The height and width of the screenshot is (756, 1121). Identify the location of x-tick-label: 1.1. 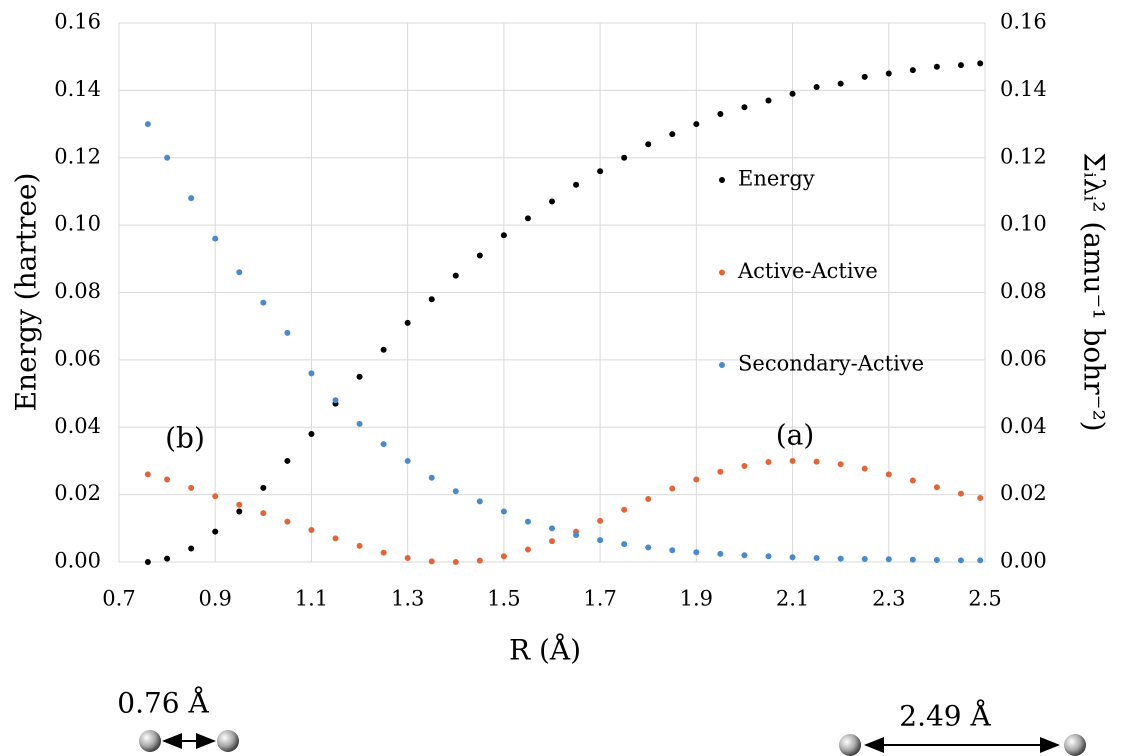
(311, 599).